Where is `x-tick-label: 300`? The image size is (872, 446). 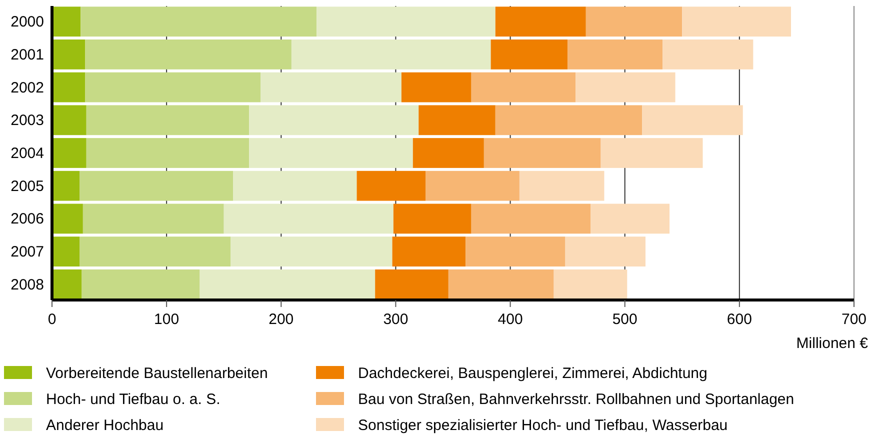
x-tick-label: 300 is located at coordinates (395, 319).